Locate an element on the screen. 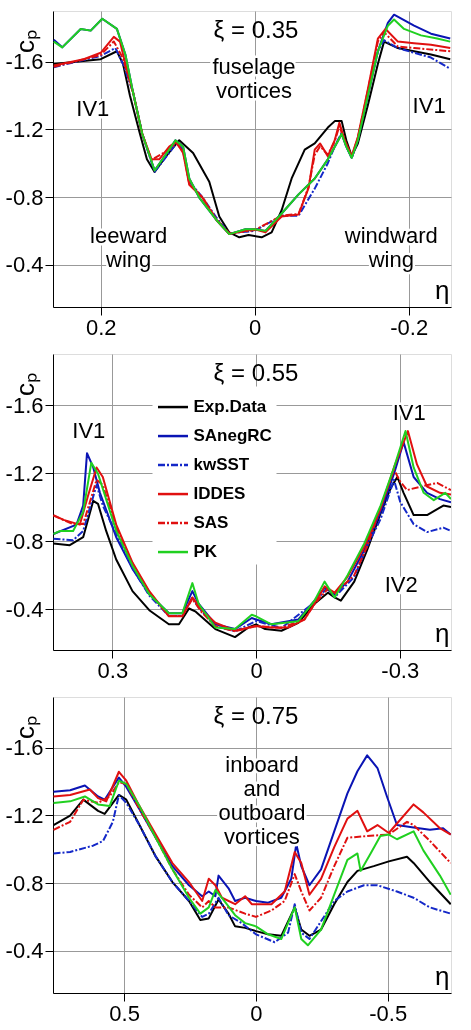 The width and height of the screenshot is (471, 1030). x-tick-label: 0.2 is located at coordinates (101, 327).